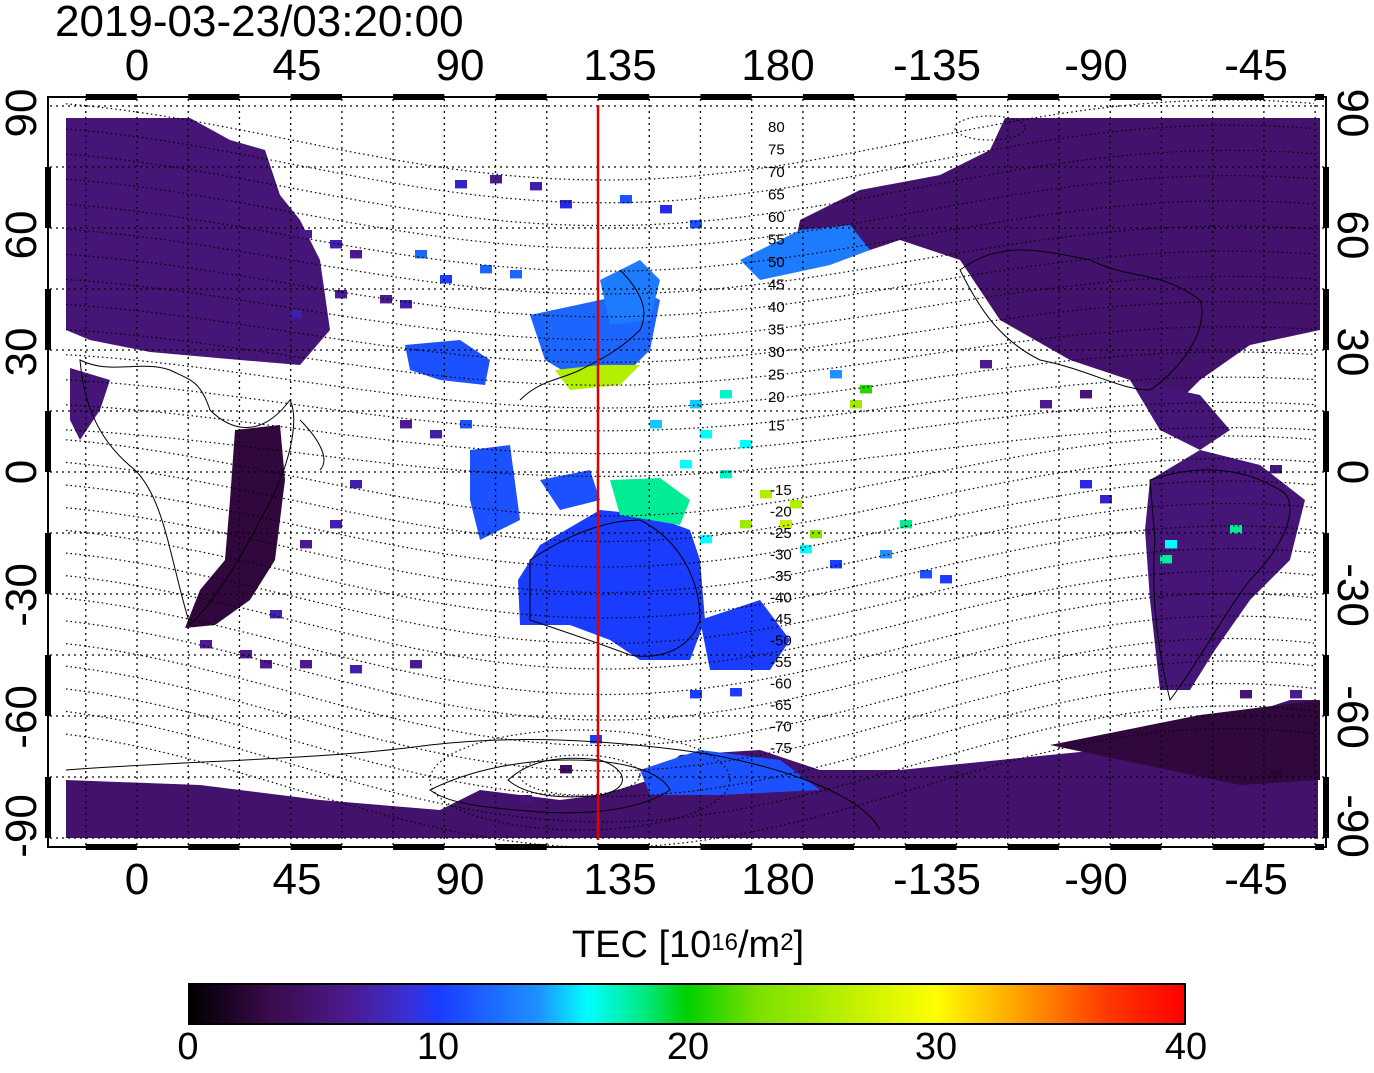 This screenshot has width=1374, height=1073. I want to click on contour-label: -65, so click(781, 705).